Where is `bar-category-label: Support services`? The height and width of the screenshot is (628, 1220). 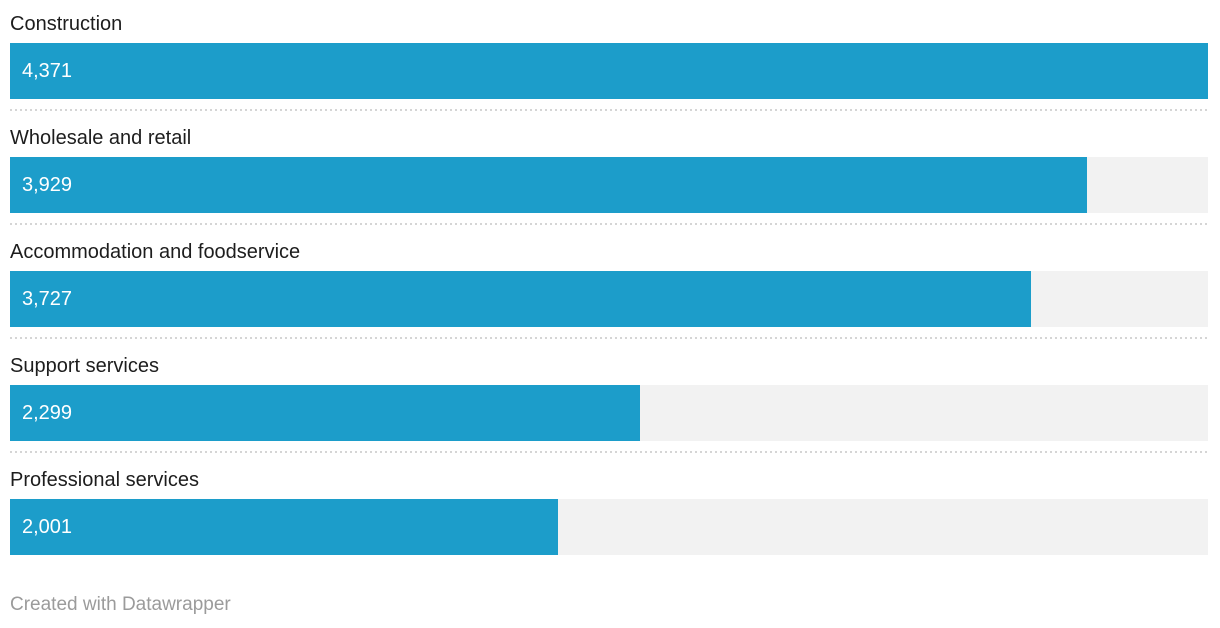 bar-category-label: Support services is located at coordinates (84, 366).